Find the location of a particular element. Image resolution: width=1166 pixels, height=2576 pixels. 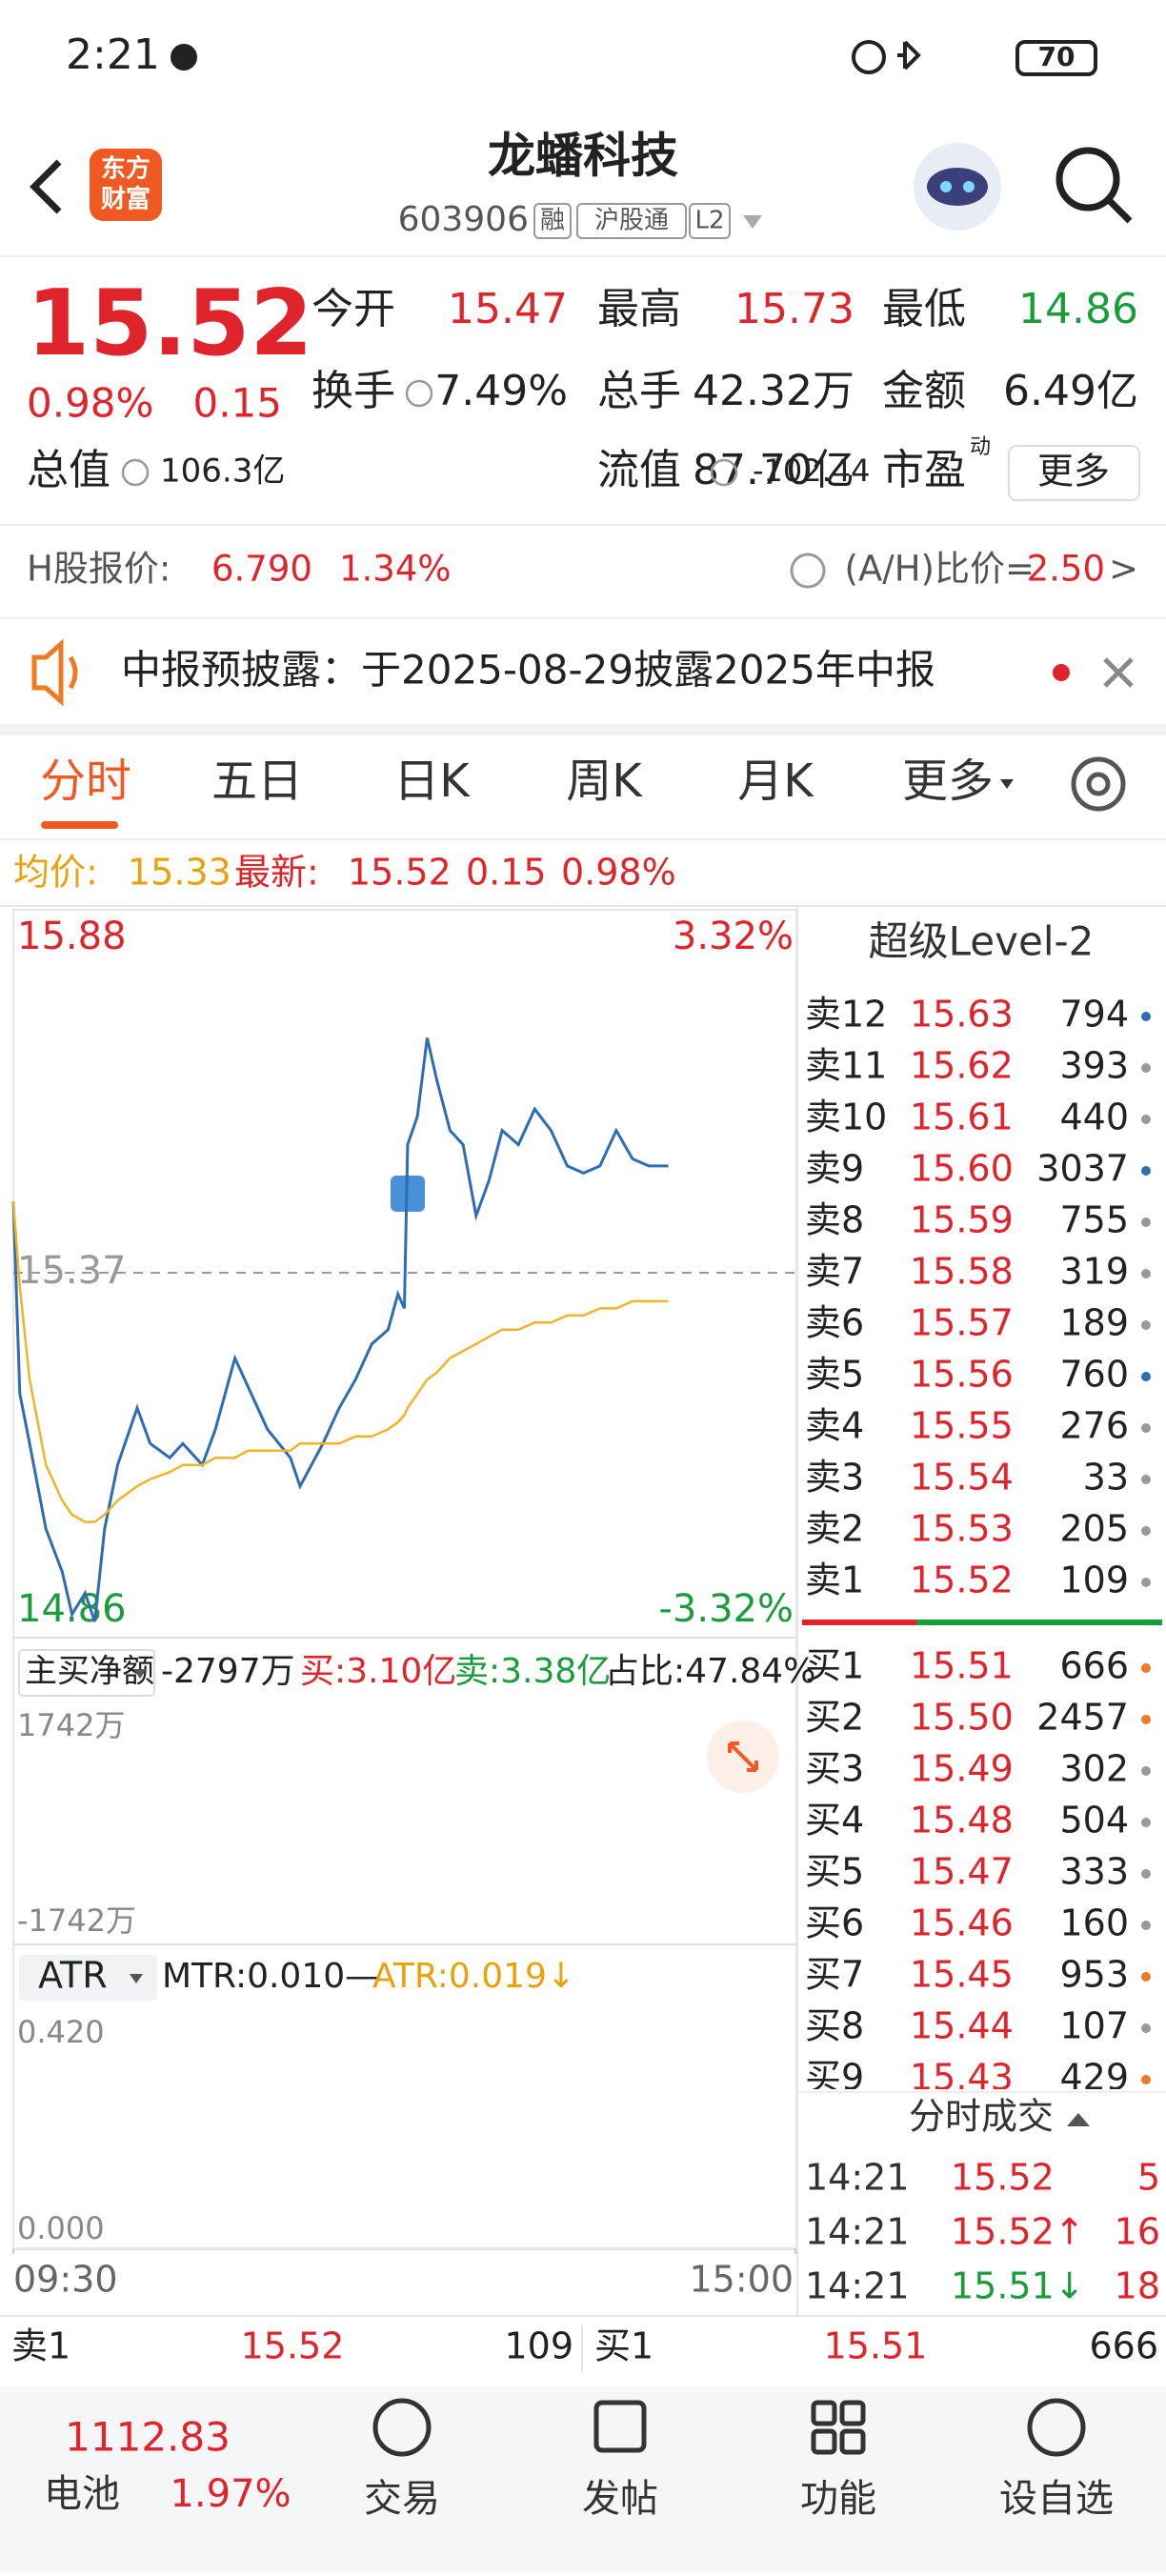

nav-item: 功能 is located at coordinates (838, 2499).